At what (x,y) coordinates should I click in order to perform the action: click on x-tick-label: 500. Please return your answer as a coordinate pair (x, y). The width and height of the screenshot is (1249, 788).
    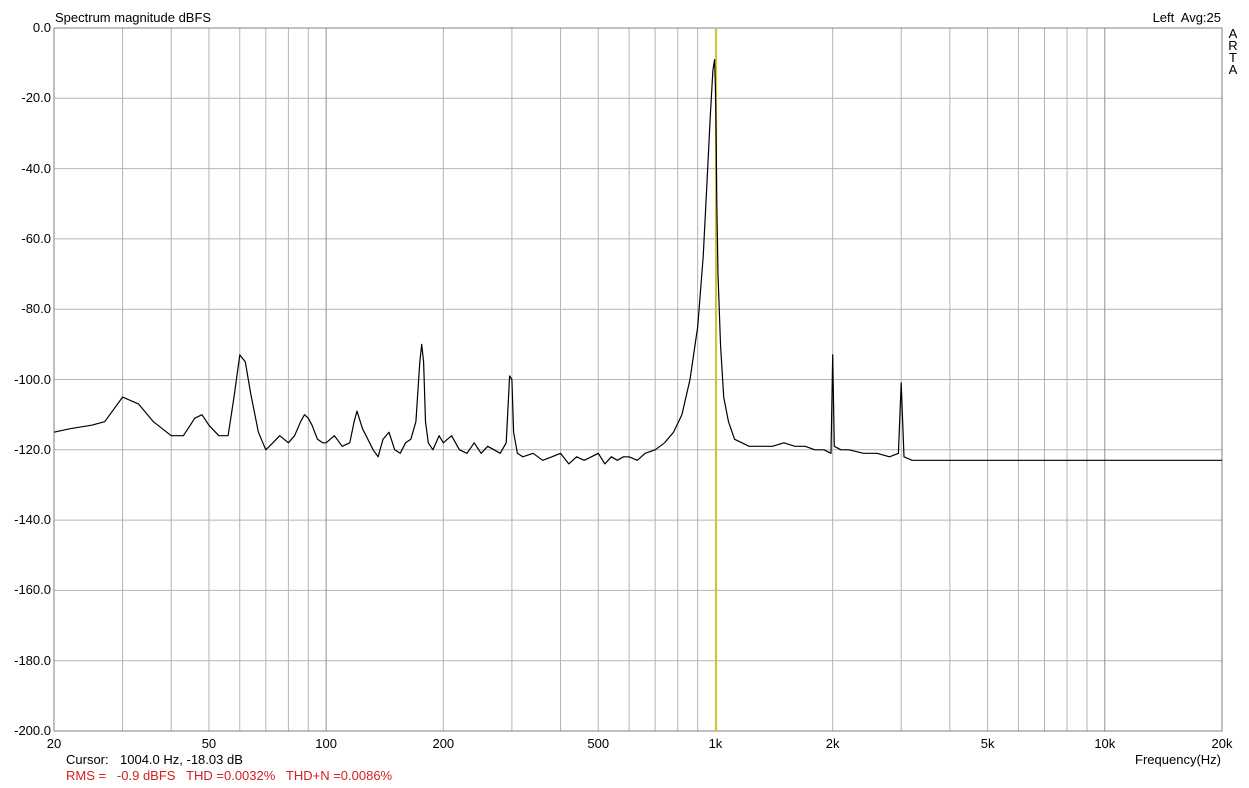
    Looking at the image, I should click on (598, 743).